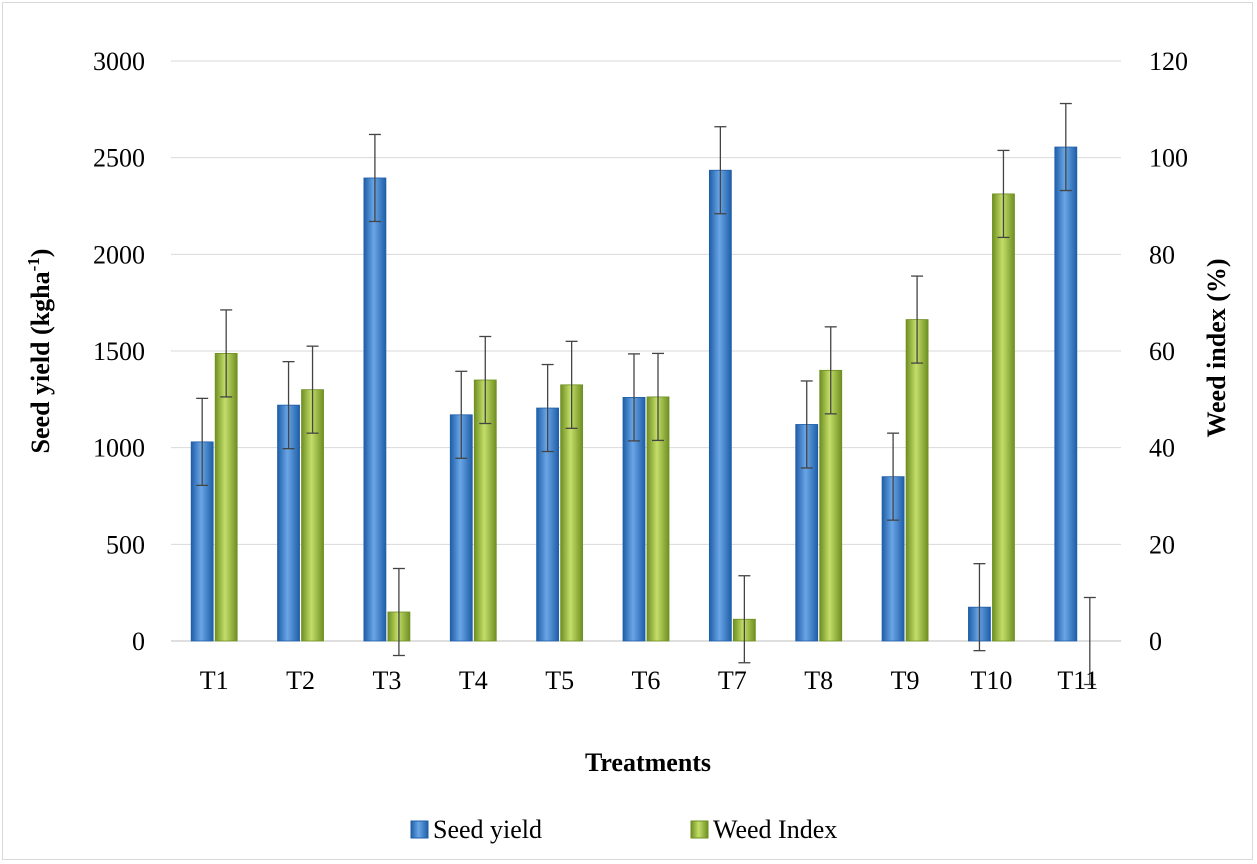 This screenshot has height=864, width=1257. What do you see at coordinates (1162, 351) in the screenshot?
I see `y2-tick-label: 60` at bounding box center [1162, 351].